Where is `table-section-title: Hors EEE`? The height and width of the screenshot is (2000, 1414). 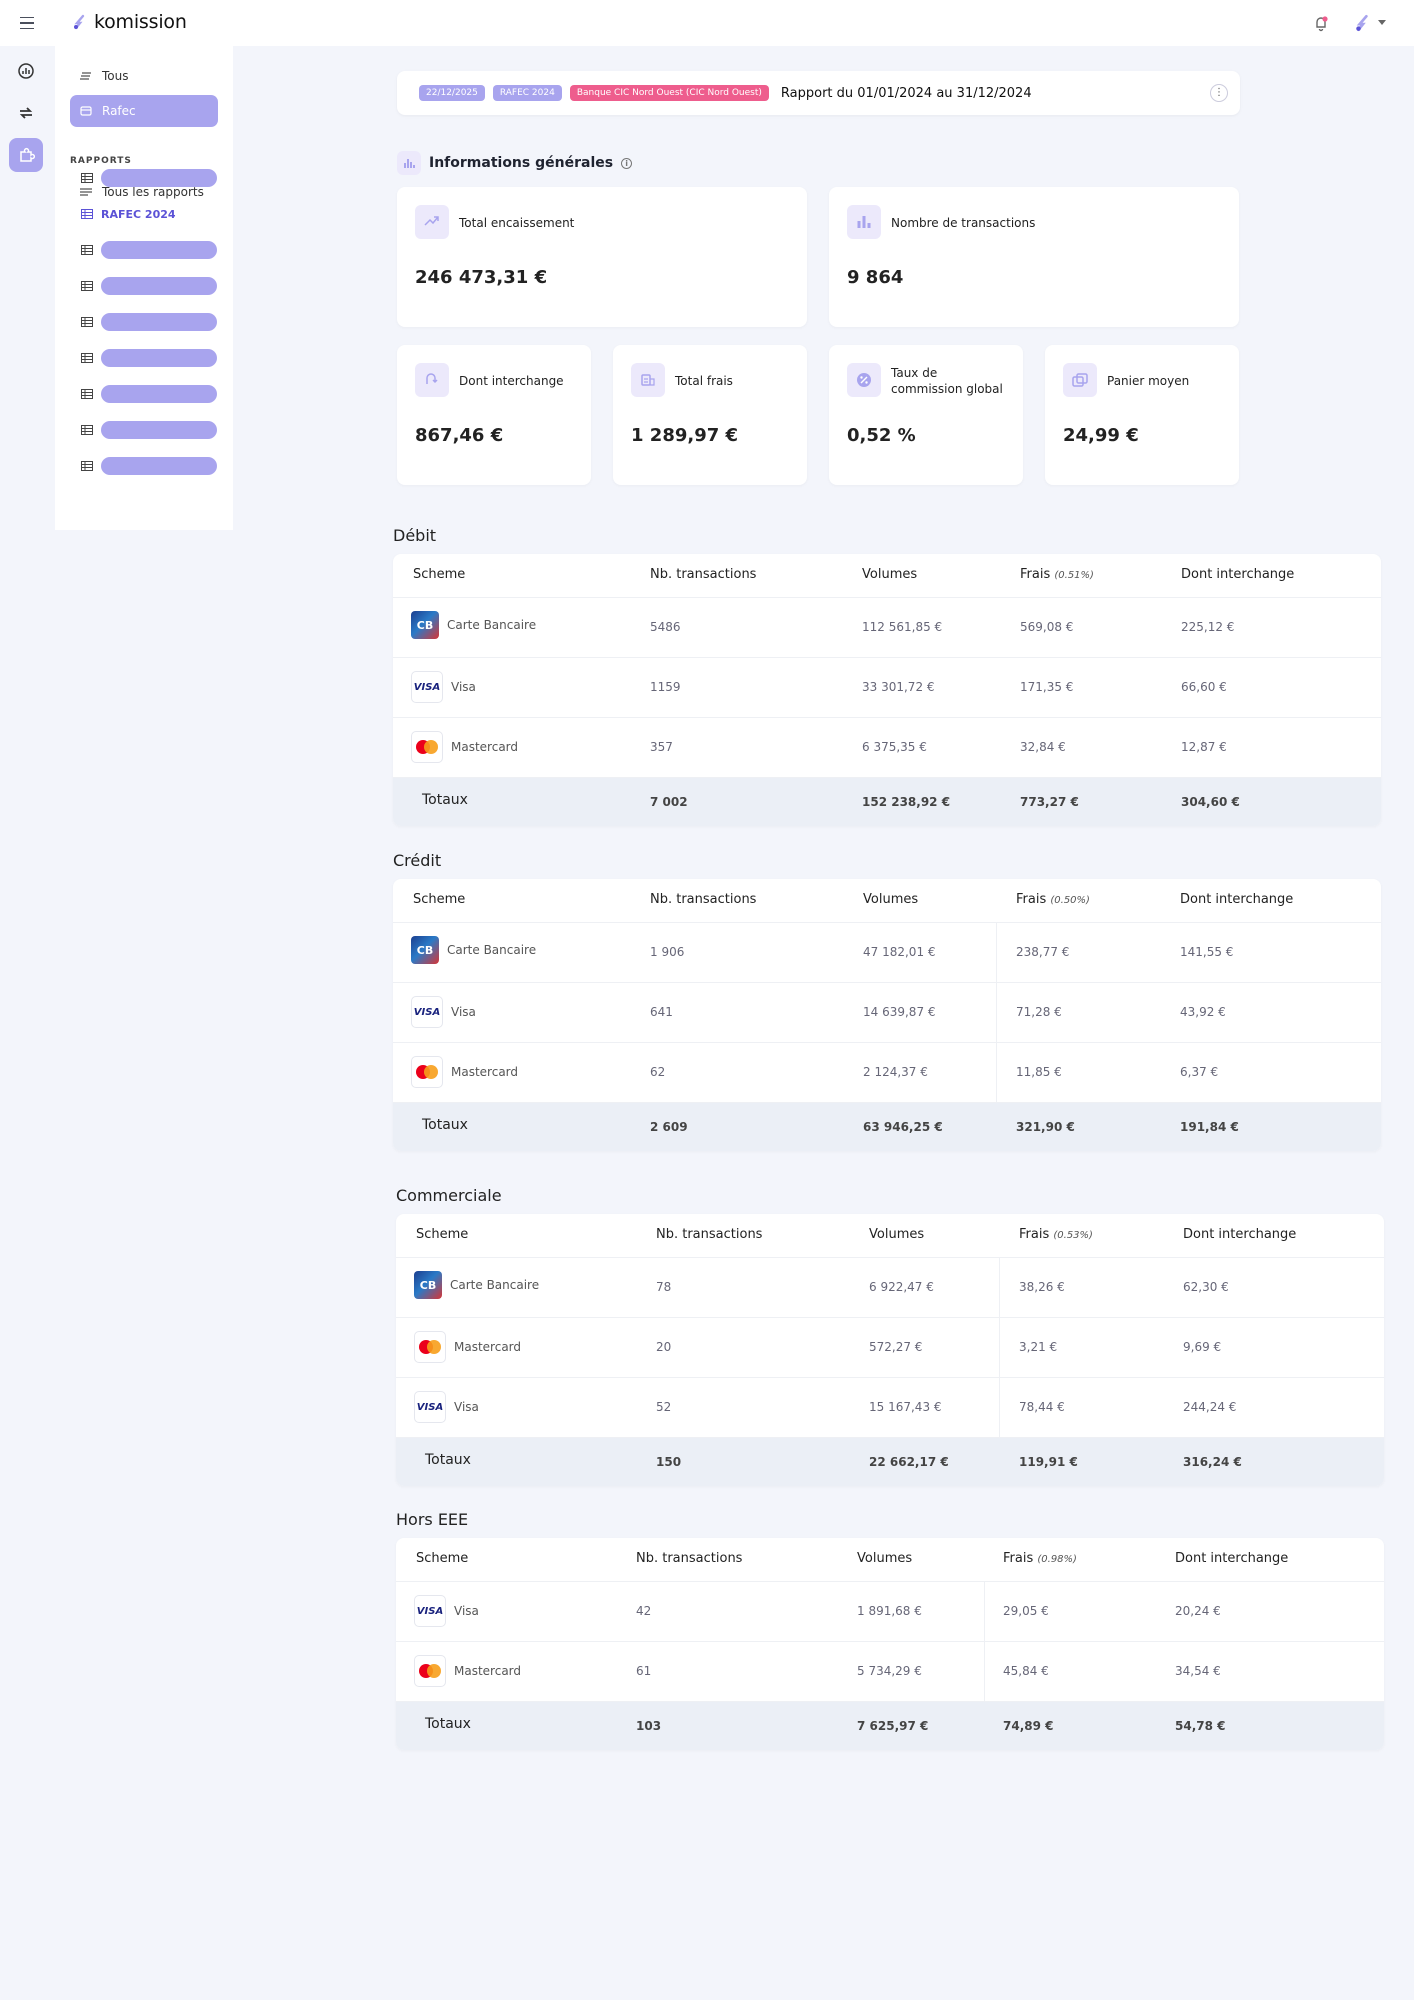 table-section-title: Hors EEE is located at coordinates (432, 1519).